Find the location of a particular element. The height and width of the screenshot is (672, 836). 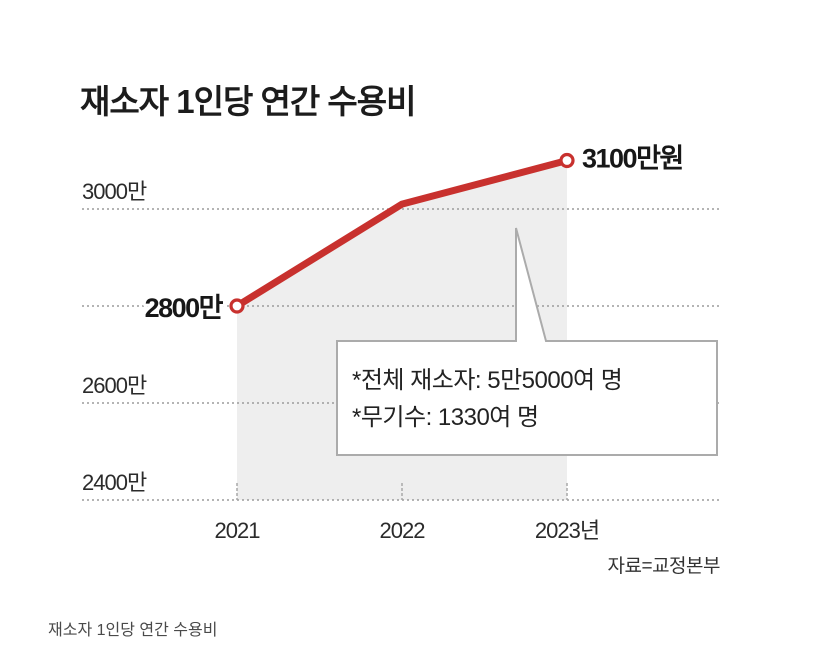

source-note: 자료=교정본부 is located at coordinates (664, 566).